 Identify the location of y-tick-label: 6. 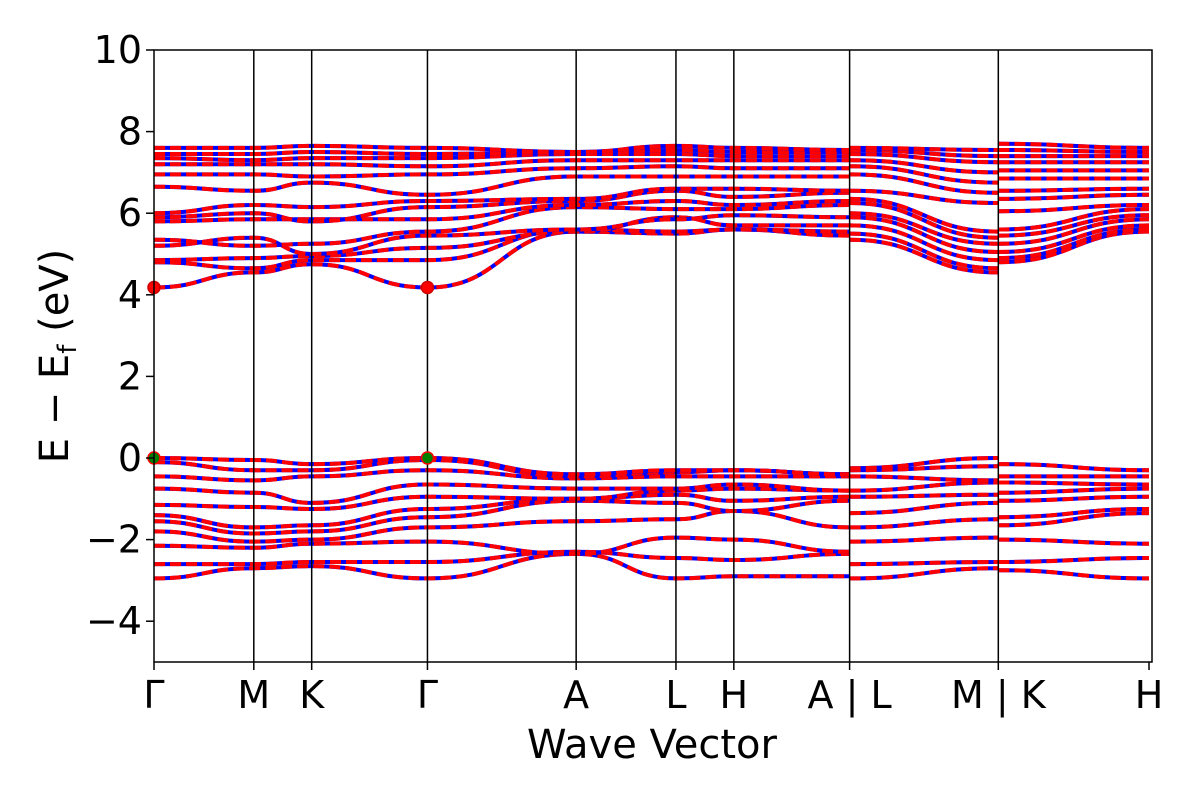
(130, 213).